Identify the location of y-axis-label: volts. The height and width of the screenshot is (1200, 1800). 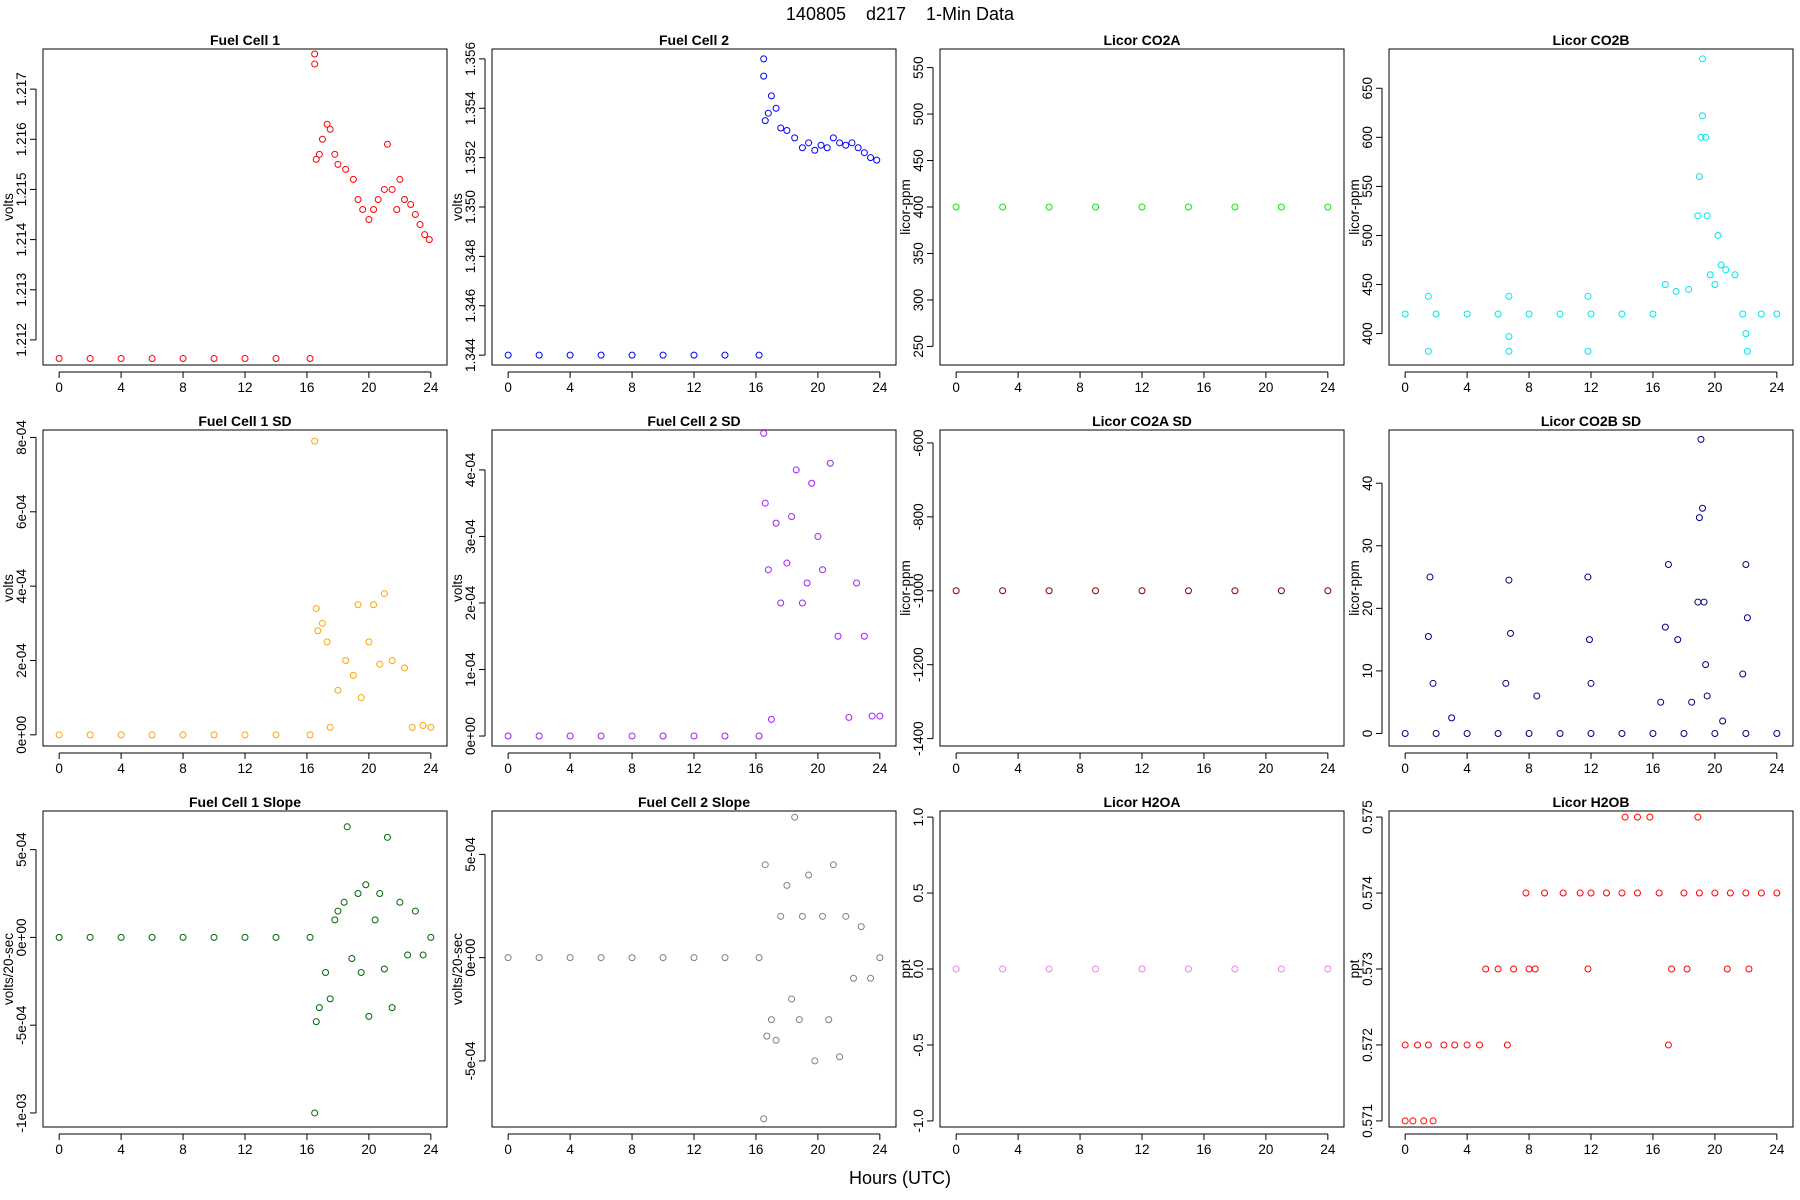
(457, 207).